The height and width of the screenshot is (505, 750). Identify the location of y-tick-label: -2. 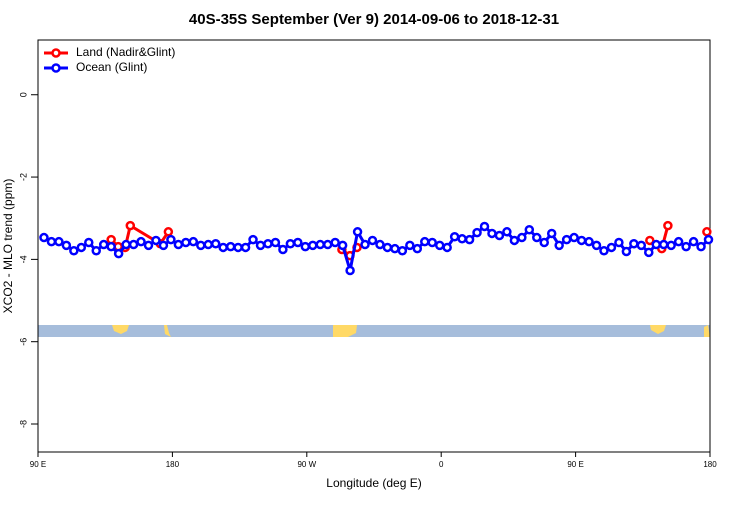
(23, 177).